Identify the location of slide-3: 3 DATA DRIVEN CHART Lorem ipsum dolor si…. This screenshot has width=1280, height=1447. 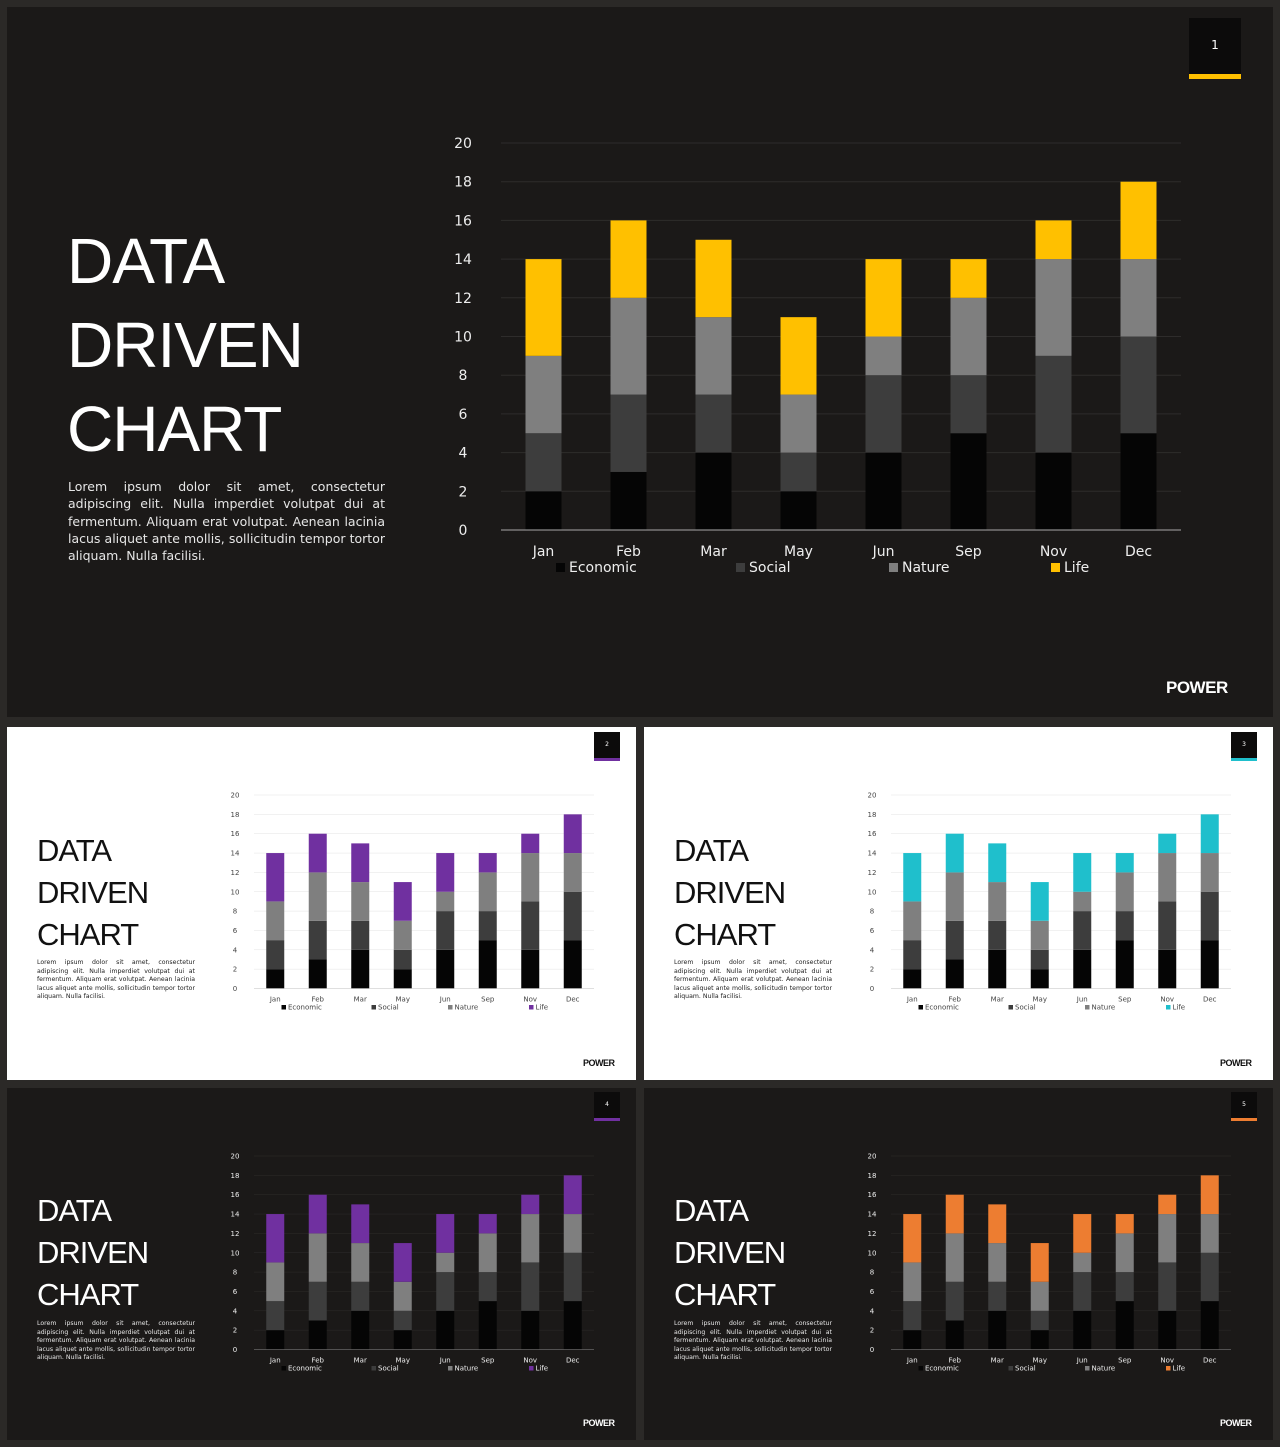
(958, 903).